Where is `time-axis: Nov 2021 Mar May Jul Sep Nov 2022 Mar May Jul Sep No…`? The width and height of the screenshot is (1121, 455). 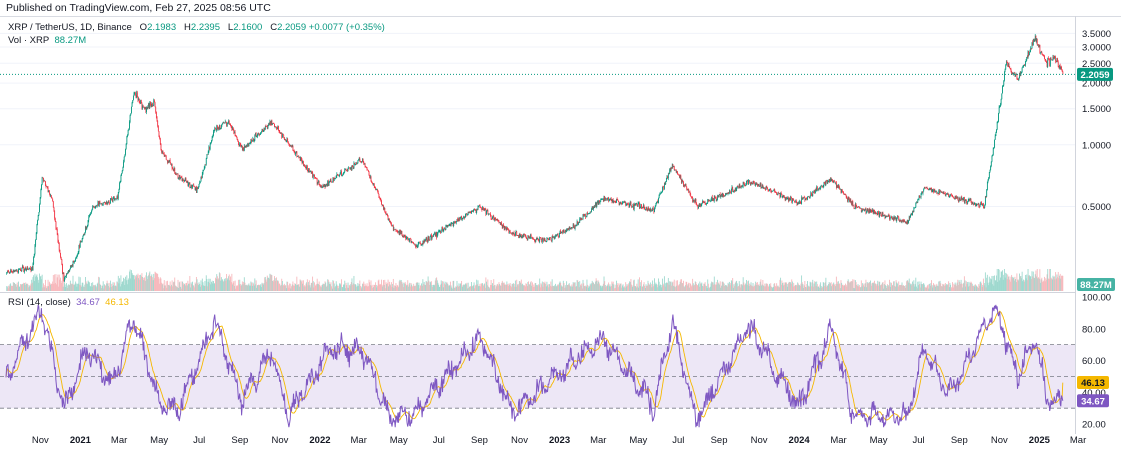 time-axis: Nov 2021 Mar May Jul Sep Nov 2022 Mar May Jul Sep No… is located at coordinates (559, 440).